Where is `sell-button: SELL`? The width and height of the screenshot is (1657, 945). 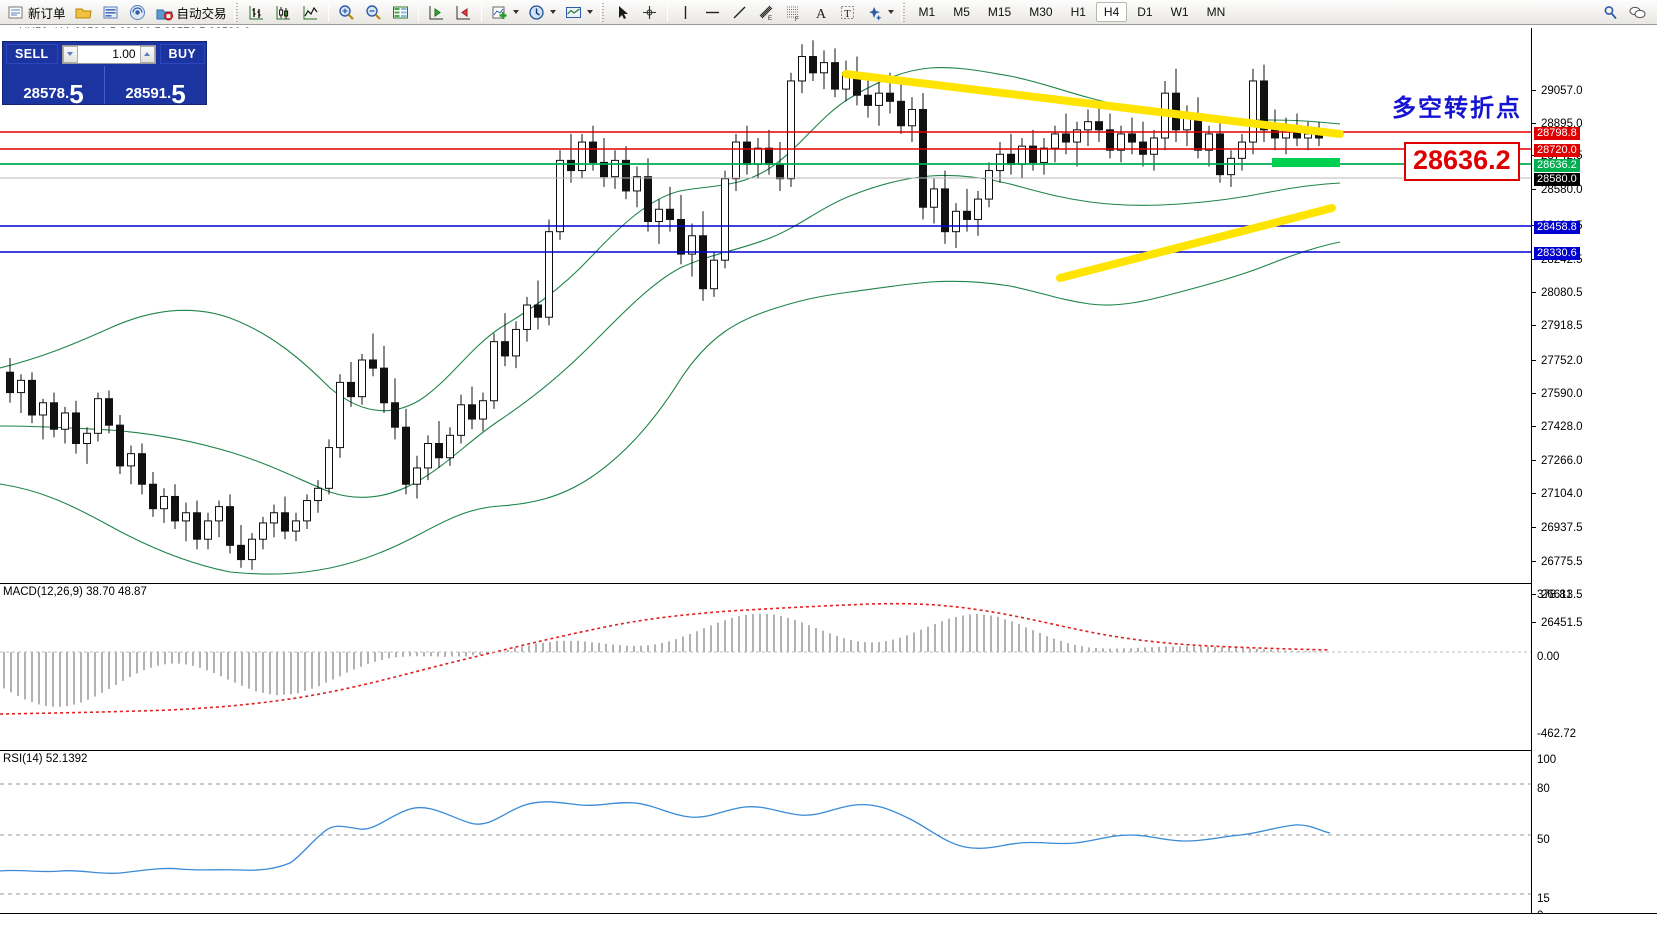
sell-button: SELL is located at coordinates (32, 54).